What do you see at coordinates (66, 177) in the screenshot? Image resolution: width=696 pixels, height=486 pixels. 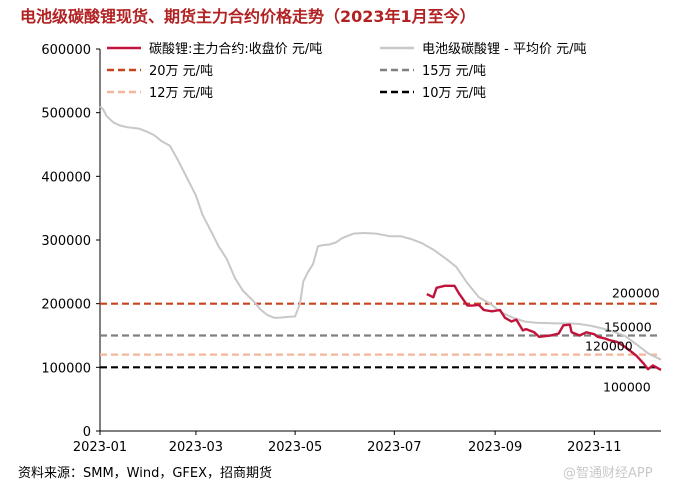 I see `y-tick-label: 400000` at bounding box center [66, 177].